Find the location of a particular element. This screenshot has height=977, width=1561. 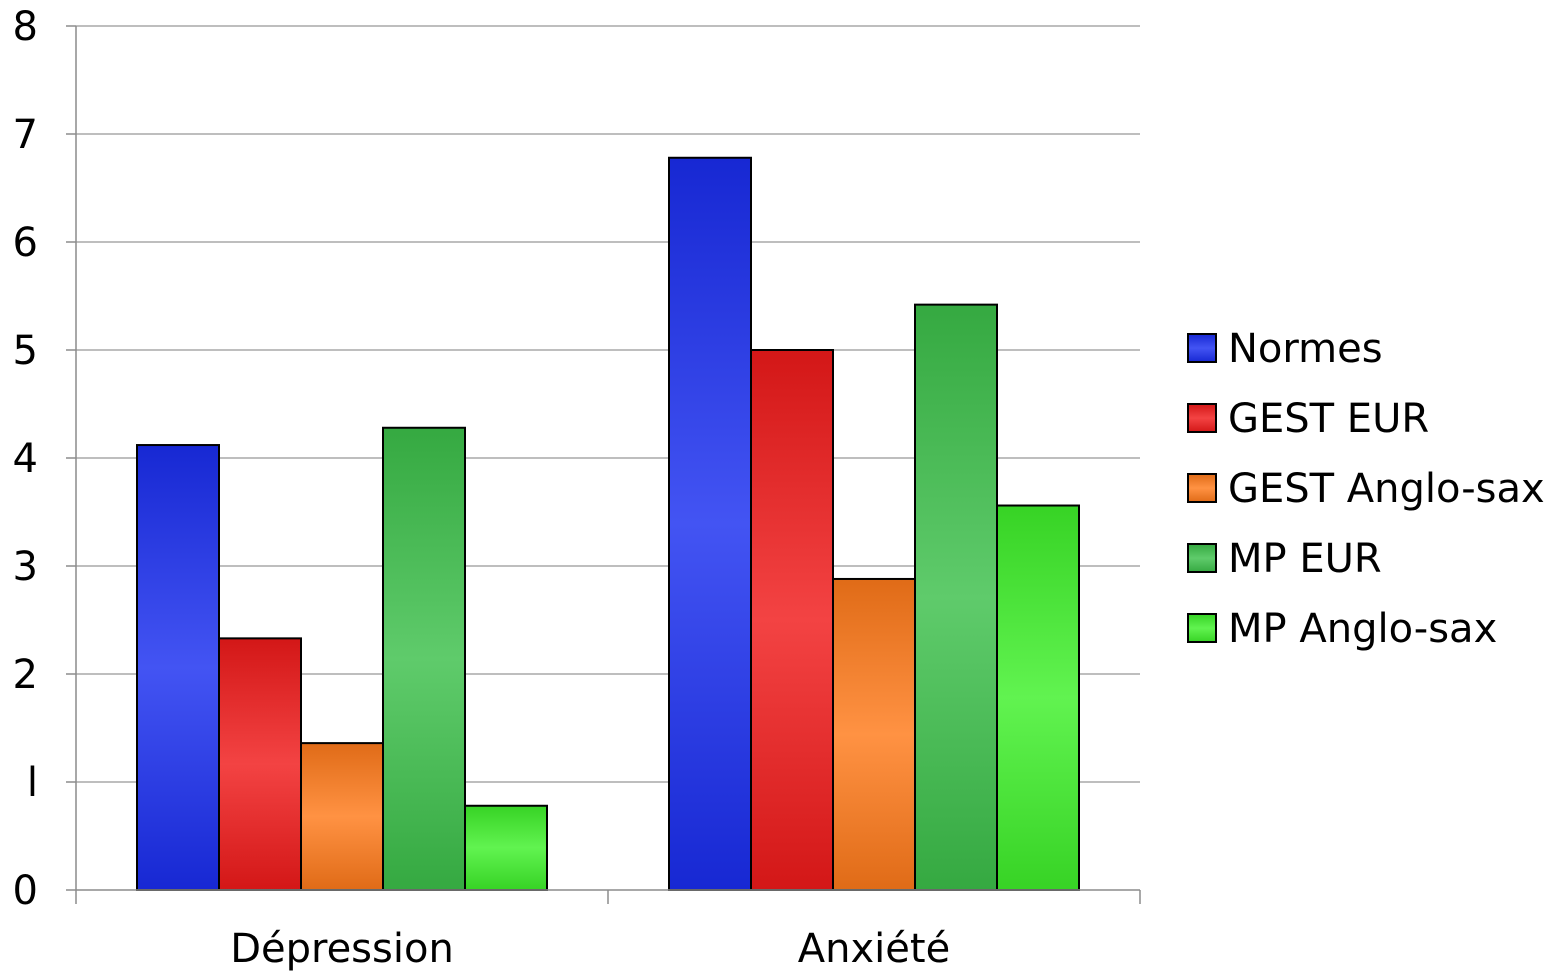

y-tick-label: 2 is located at coordinates (25, 675).